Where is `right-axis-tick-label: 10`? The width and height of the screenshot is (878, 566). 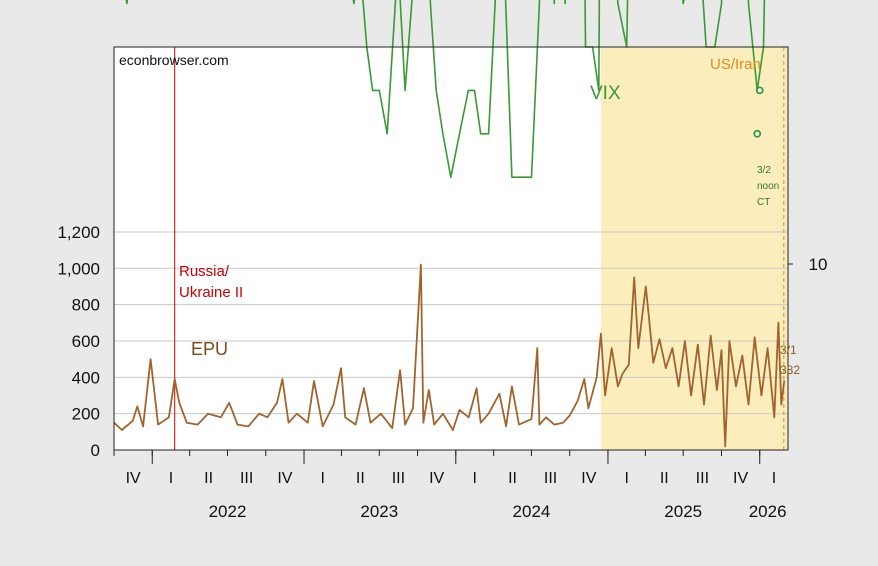 right-axis-tick-label: 10 is located at coordinates (818, 264).